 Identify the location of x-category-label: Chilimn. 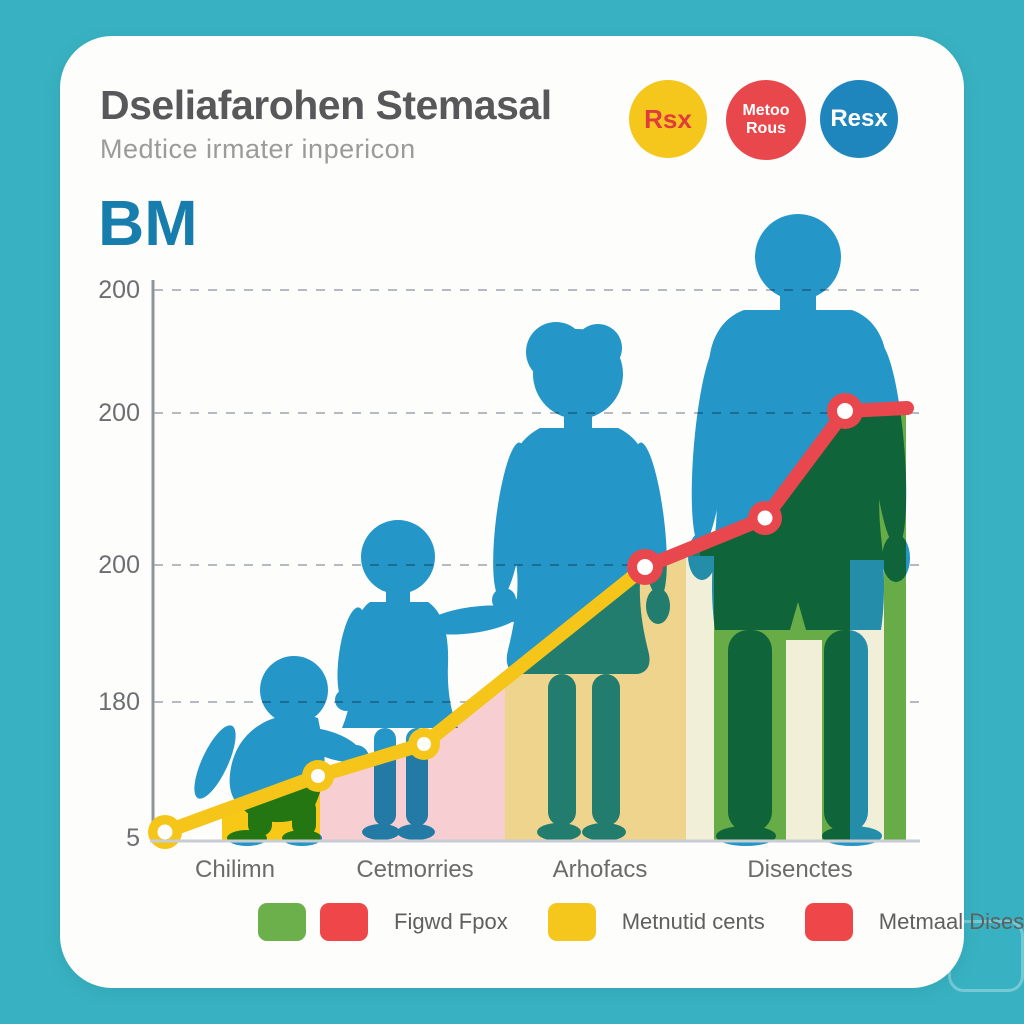
(234, 869).